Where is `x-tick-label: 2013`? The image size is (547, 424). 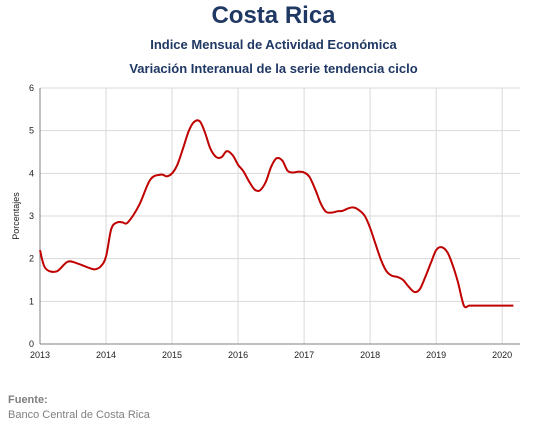 x-tick-label: 2013 is located at coordinates (40, 355).